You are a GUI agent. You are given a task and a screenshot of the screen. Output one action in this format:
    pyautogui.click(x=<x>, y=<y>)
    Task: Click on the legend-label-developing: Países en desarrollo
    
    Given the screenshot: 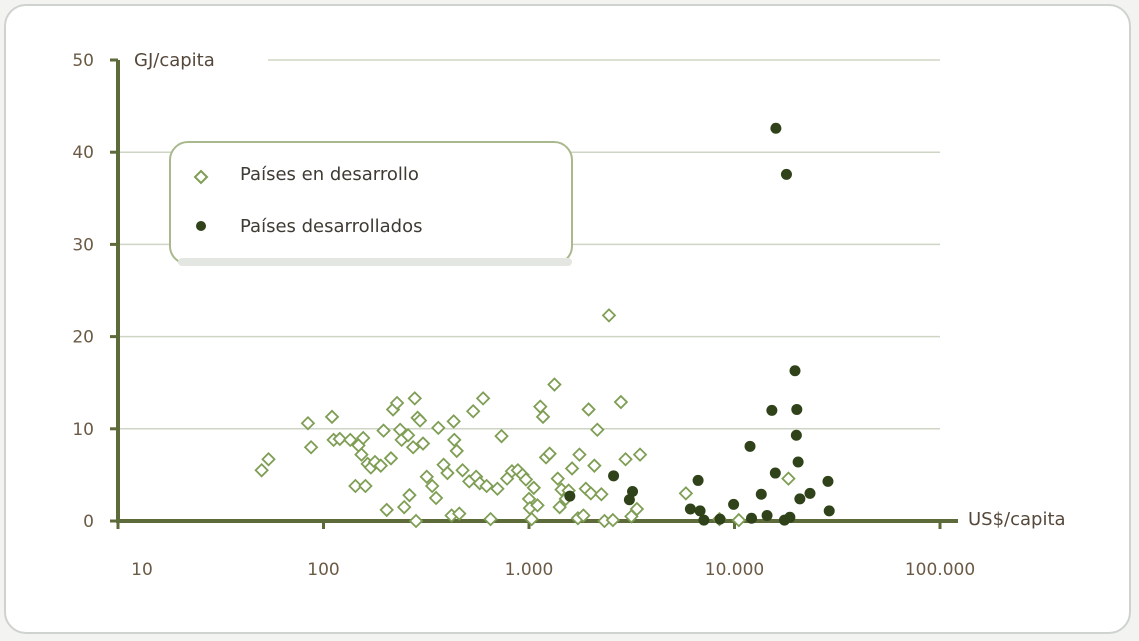 What is the action you would take?
    pyautogui.click(x=329, y=174)
    